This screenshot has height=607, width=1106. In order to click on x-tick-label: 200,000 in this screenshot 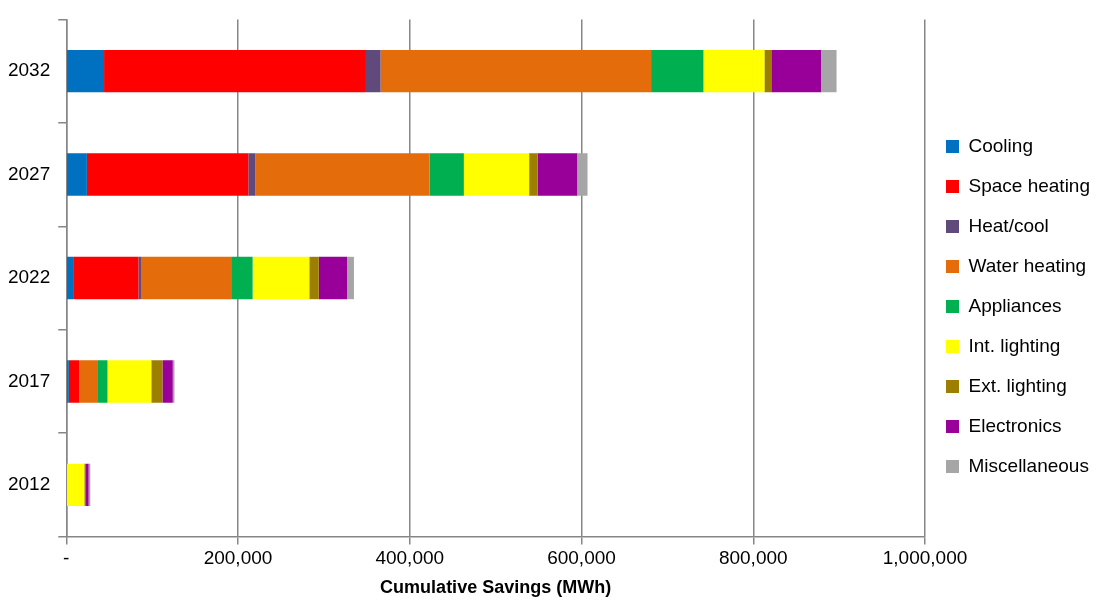, I will do `click(238, 558)`.